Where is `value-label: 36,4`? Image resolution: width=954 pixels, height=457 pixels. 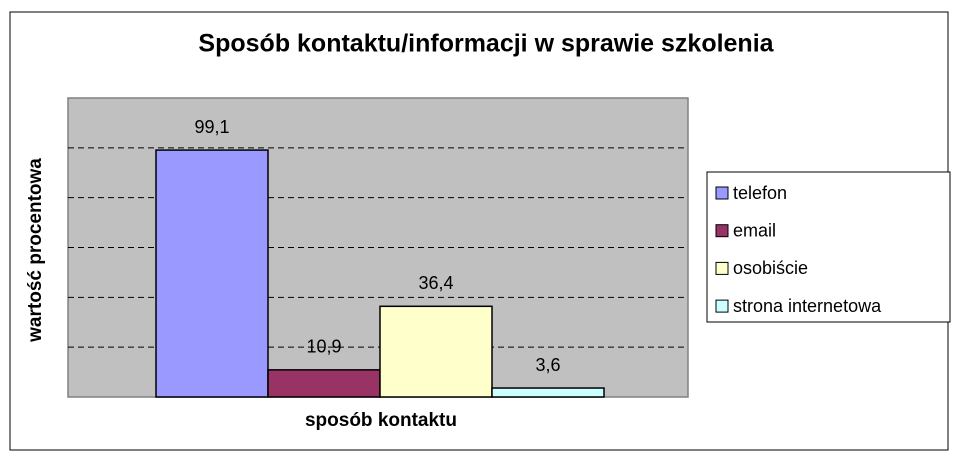
value-label: 36,4 is located at coordinates (435, 283).